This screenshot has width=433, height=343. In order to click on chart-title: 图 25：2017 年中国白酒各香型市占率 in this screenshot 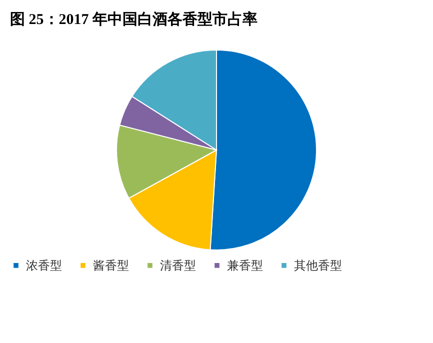, I will do `click(134, 19)`.